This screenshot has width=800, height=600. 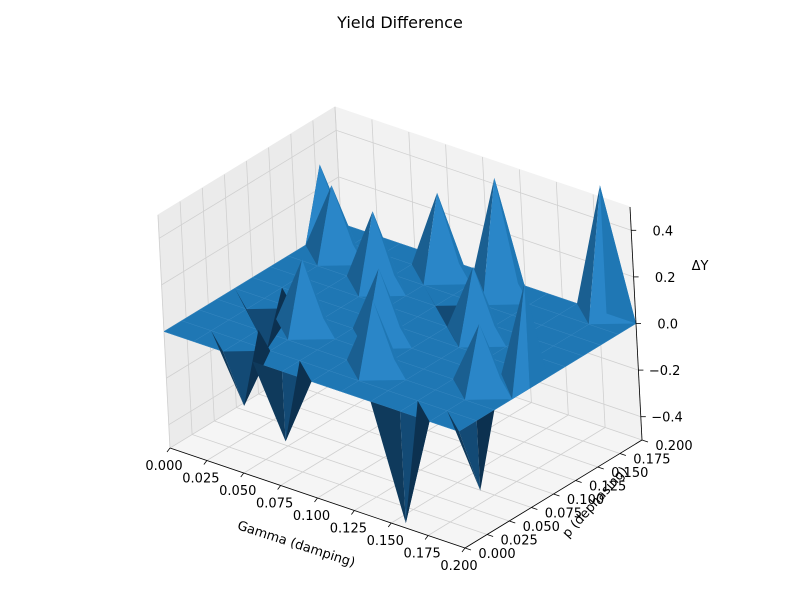 What do you see at coordinates (665, 278) in the screenshot?
I see `z-tick-label: 0.2` at bounding box center [665, 278].